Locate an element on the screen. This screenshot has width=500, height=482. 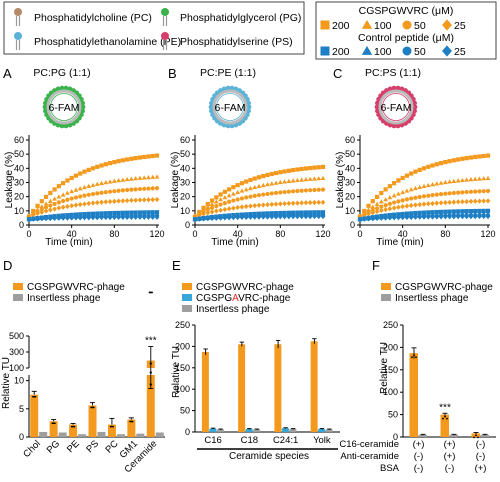
x-tick-label: 120 is located at coordinates (322, 234).